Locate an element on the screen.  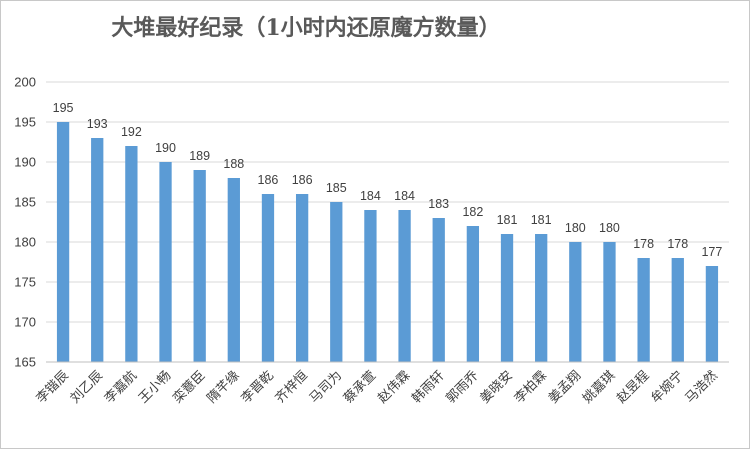
y-tick-label: 195 is located at coordinates (25, 122).